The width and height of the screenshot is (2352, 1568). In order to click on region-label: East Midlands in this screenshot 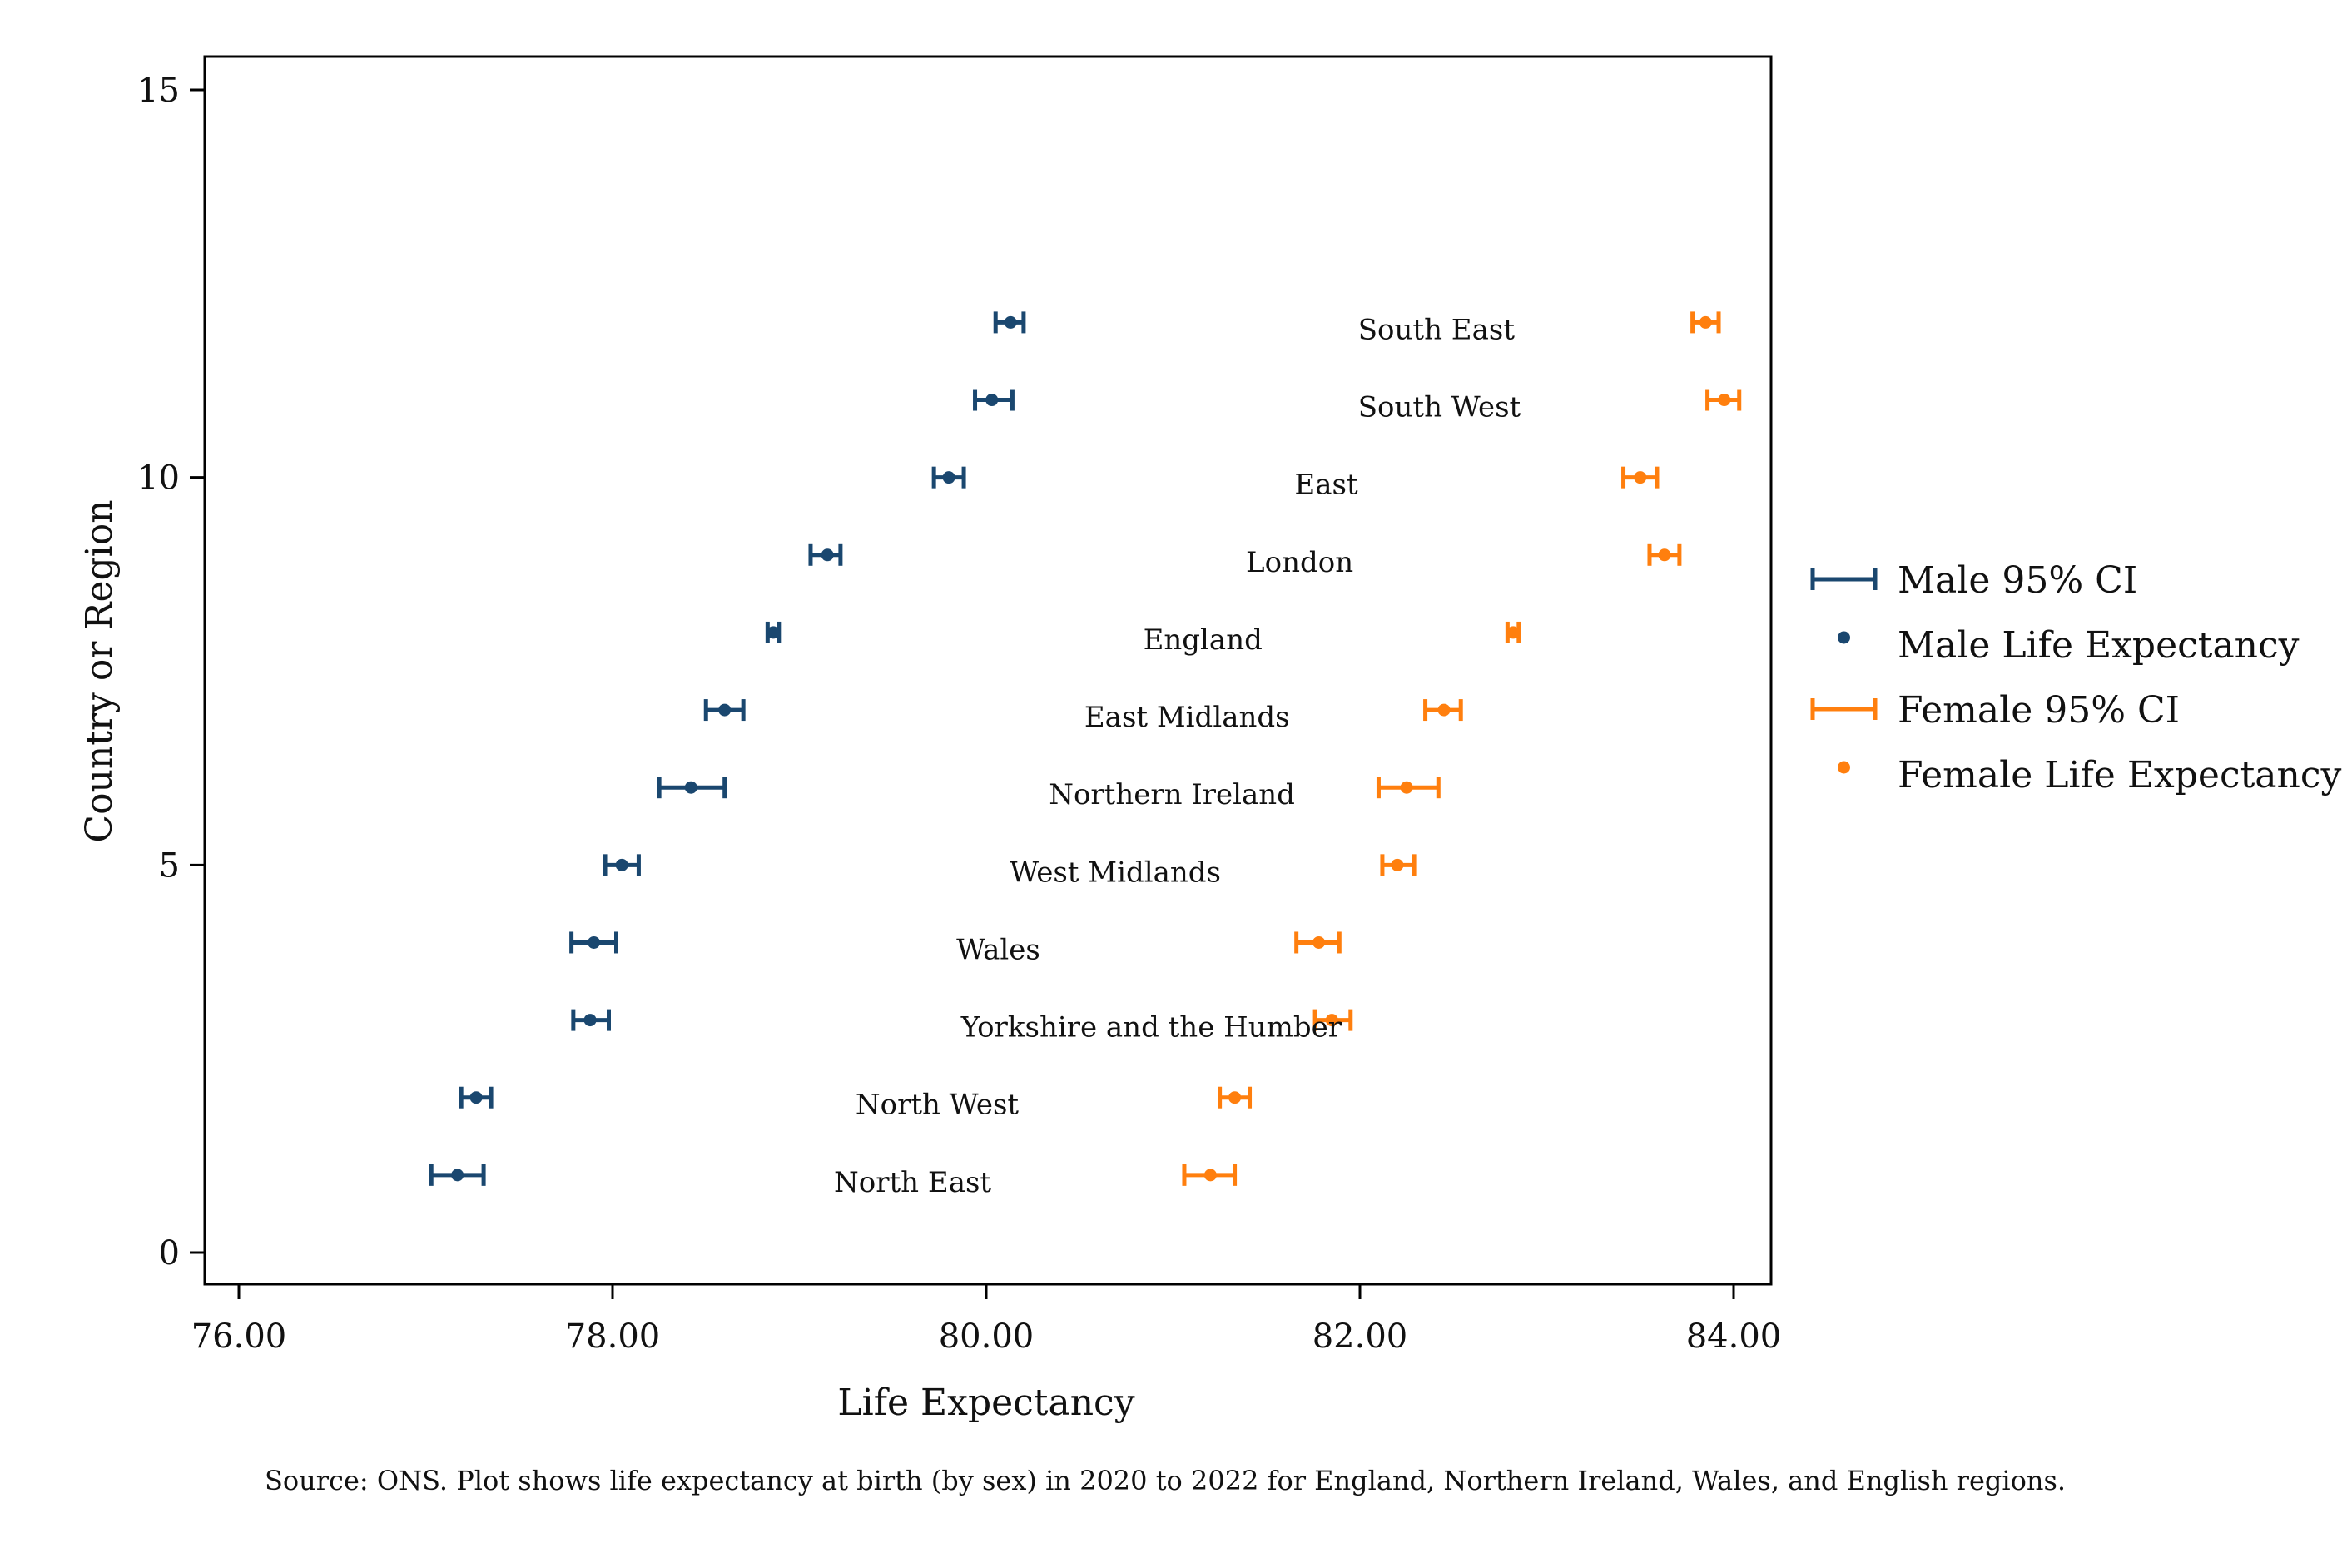, I will do `click(1187, 717)`.